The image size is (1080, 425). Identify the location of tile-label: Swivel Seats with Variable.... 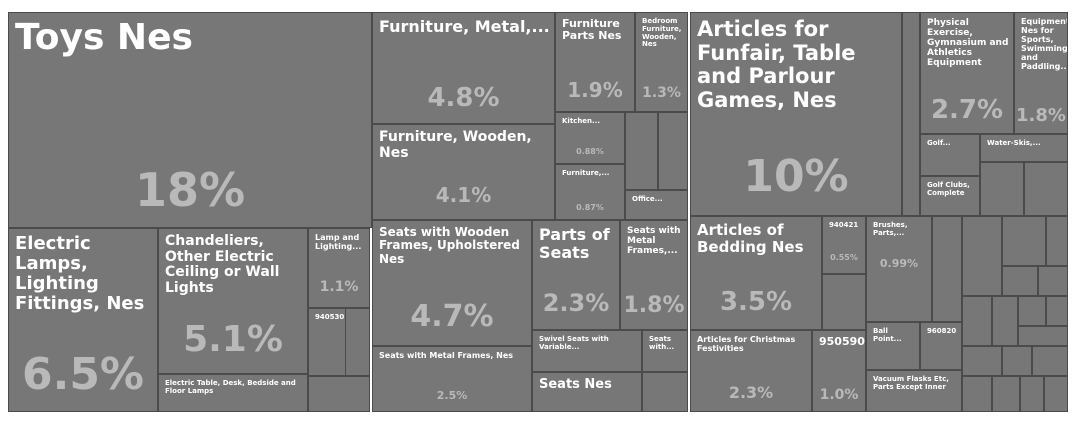
(574, 343).